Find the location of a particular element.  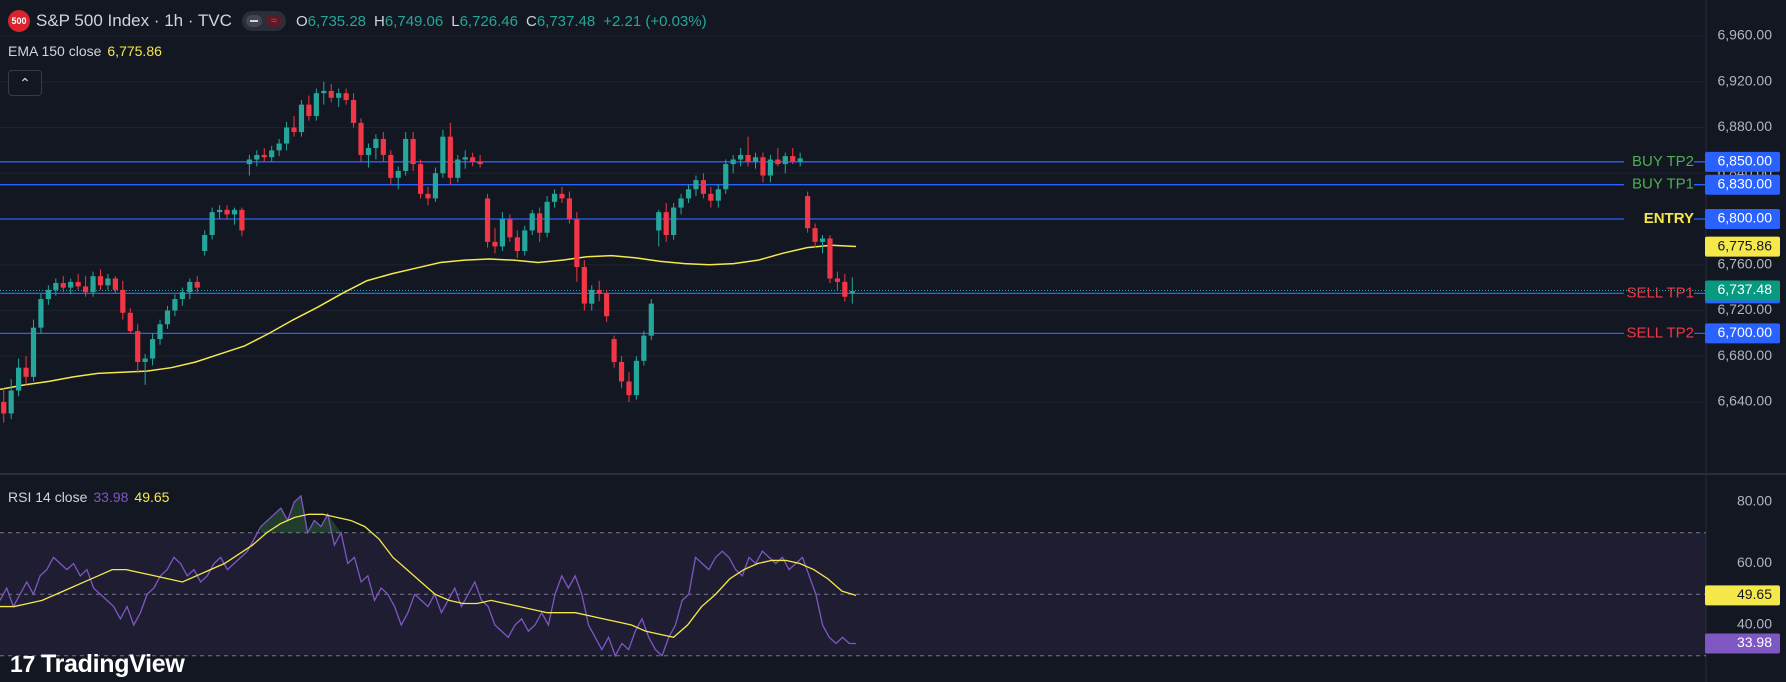

level-price-label: 6,800.00 is located at coordinates (1745, 218).